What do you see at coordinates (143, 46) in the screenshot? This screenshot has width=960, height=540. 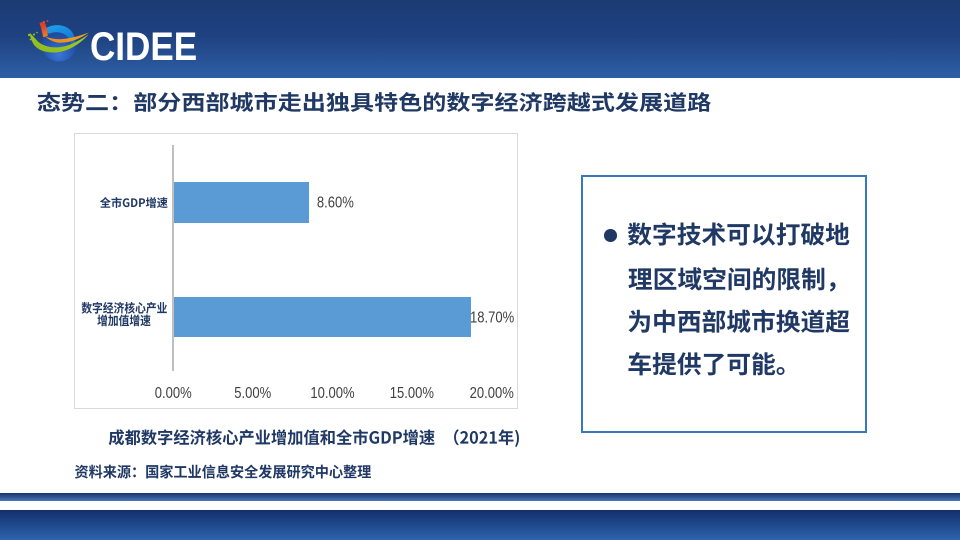 I see `svg-text: CIDEE` at bounding box center [143, 46].